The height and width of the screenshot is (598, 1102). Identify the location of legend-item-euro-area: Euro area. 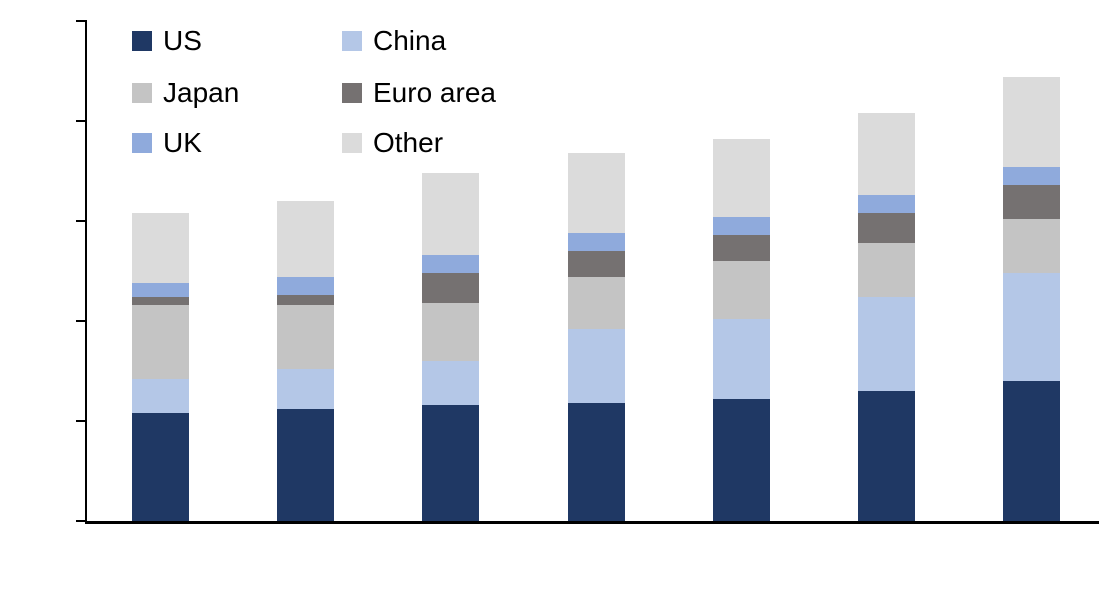
(419, 93).